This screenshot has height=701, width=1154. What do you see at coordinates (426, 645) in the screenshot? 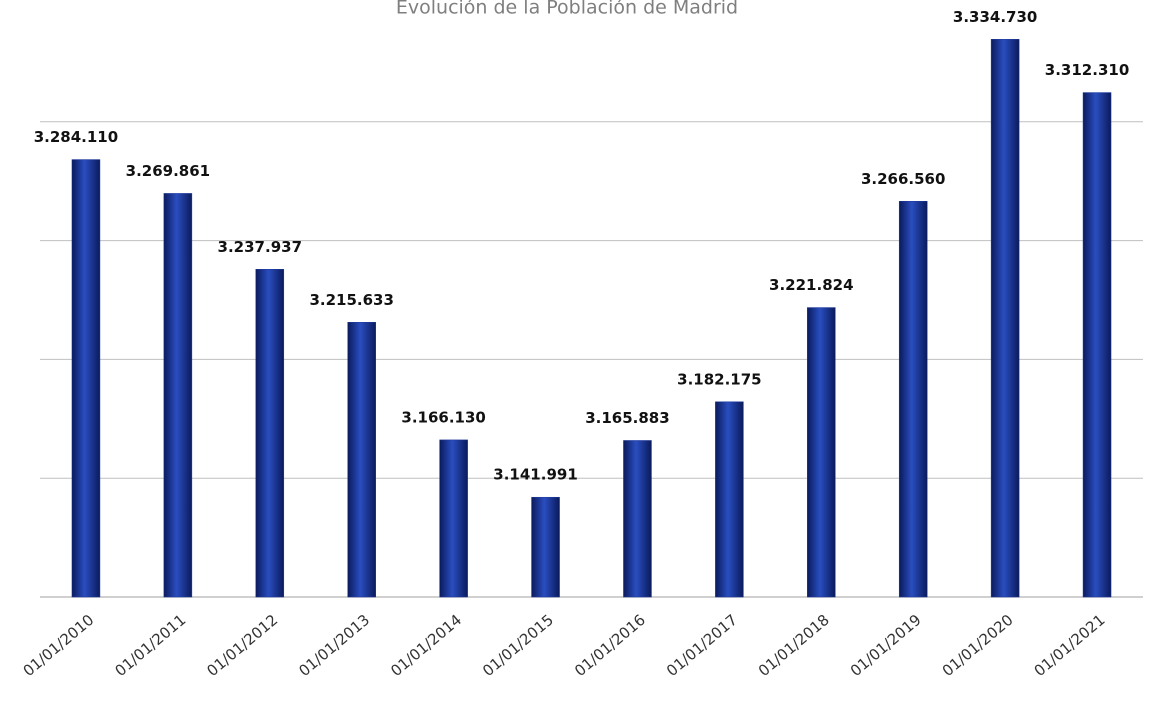
I see `x-tick-label: 01/01/2014` at bounding box center [426, 645].